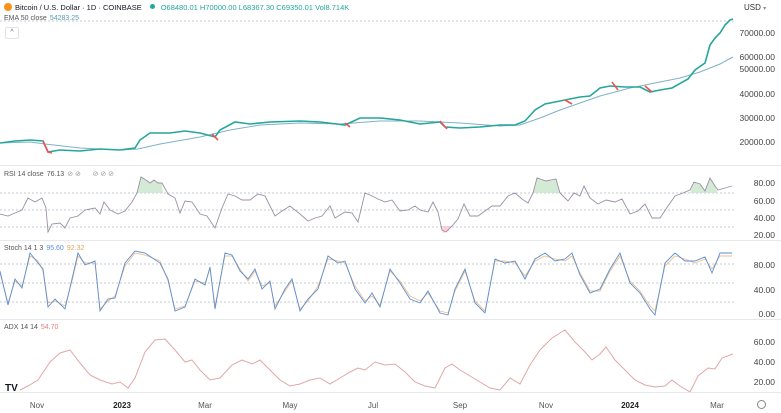  What do you see at coordinates (290, 405) in the screenshot?
I see `time-label: May` at bounding box center [290, 405].